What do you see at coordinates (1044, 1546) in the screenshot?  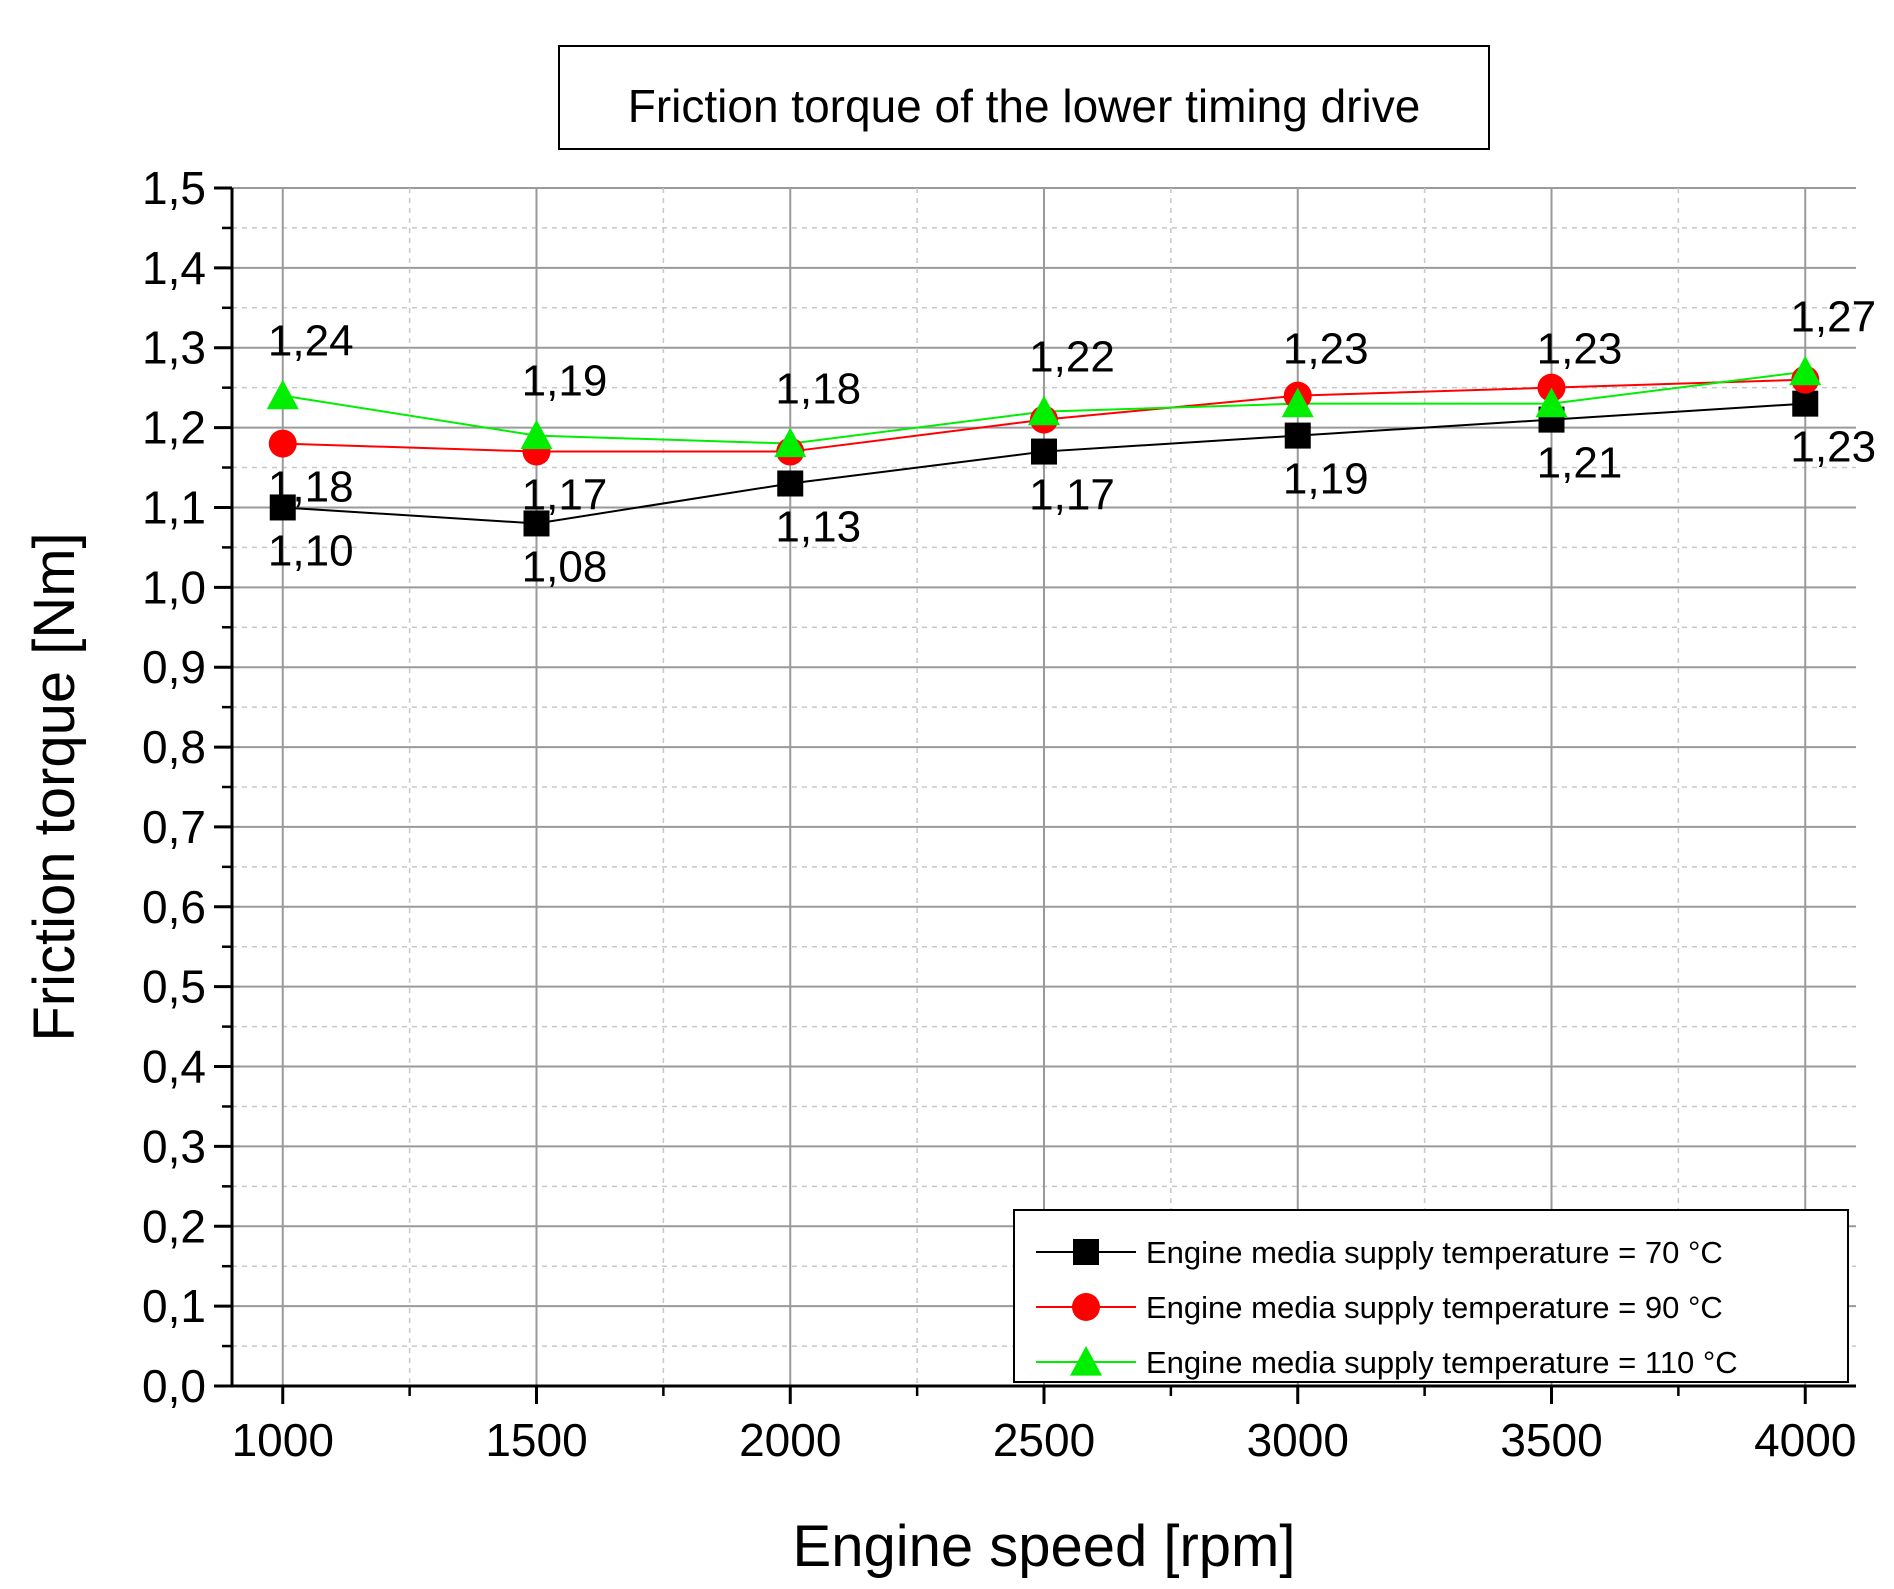 I see `x-axis-title: Engine speed [rpm]` at bounding box center [1044, 1546].